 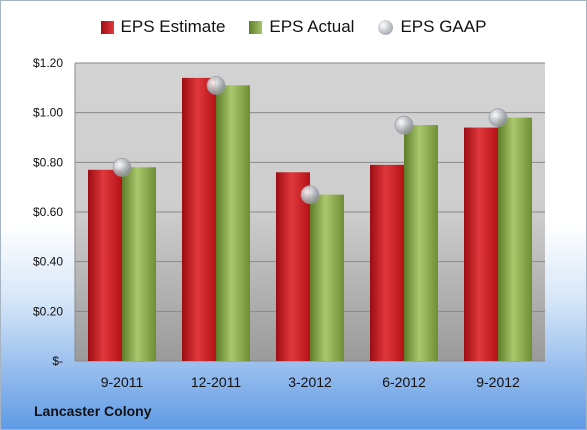 I want to click on legend-label-eps-actual: EPS Actual, so click(x=312, y=26).